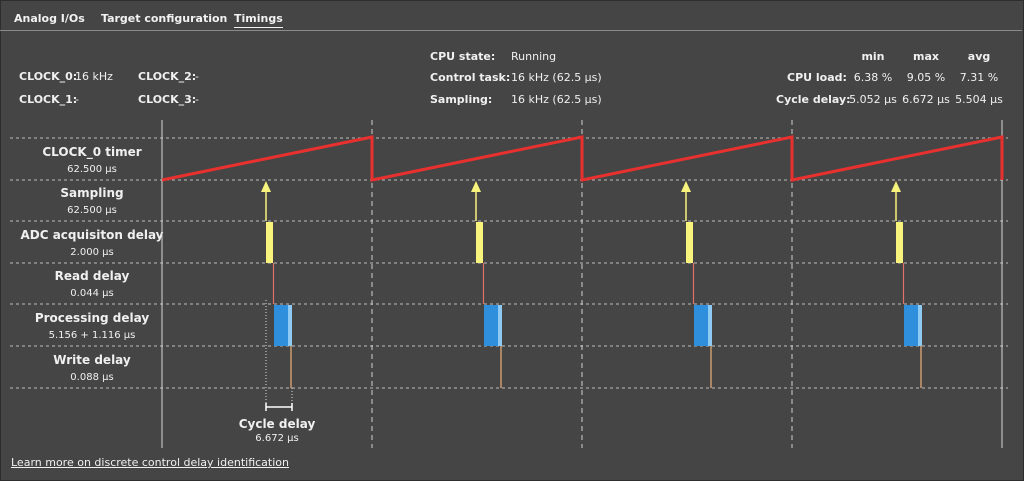  Describe the element at coordinates (511, 30) in the screenshot. I see `tab-divider` at that location.